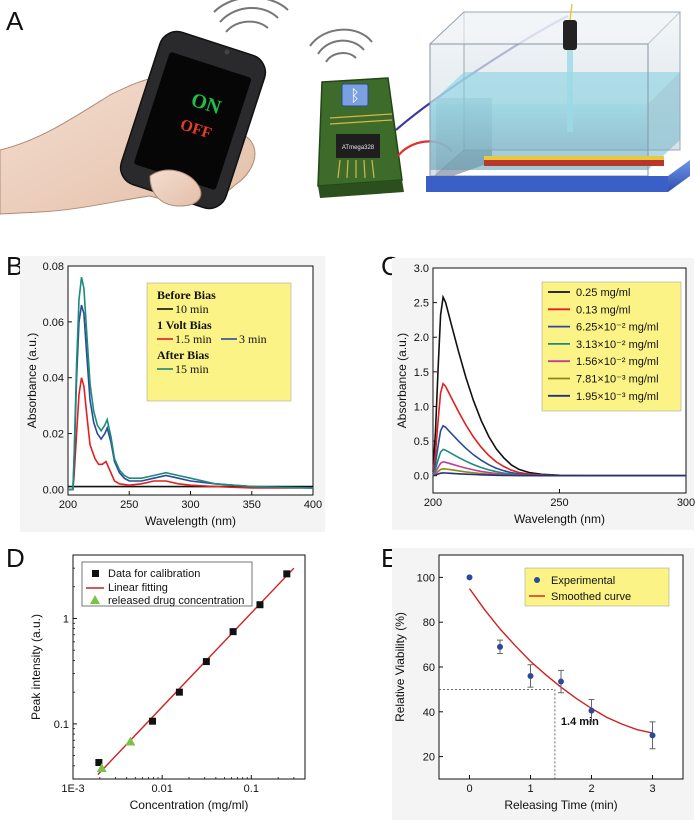  I want to click on microcontroller-board: ᛒ ATmega328, so click(360, 137).